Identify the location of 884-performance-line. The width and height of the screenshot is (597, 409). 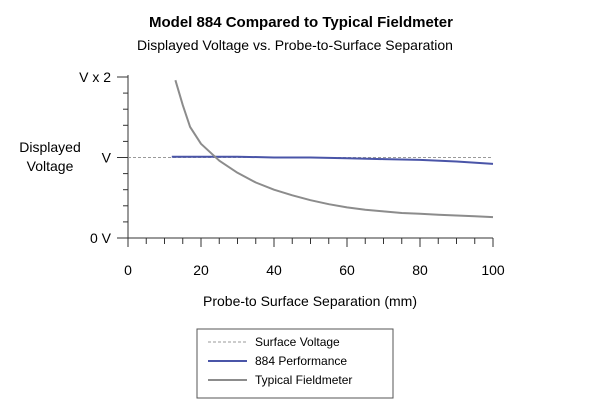
(332, 160).